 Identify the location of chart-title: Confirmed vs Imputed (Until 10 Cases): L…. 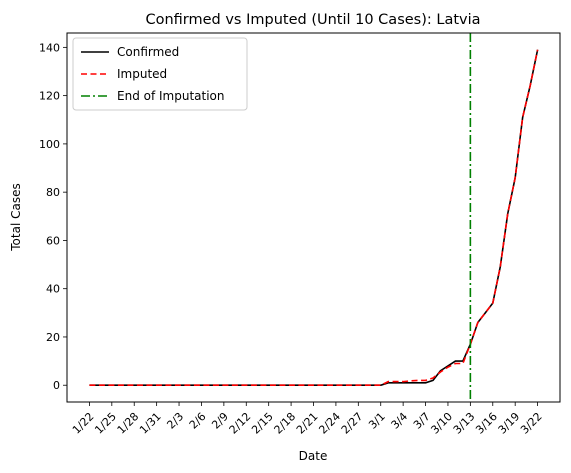
(312, 20).